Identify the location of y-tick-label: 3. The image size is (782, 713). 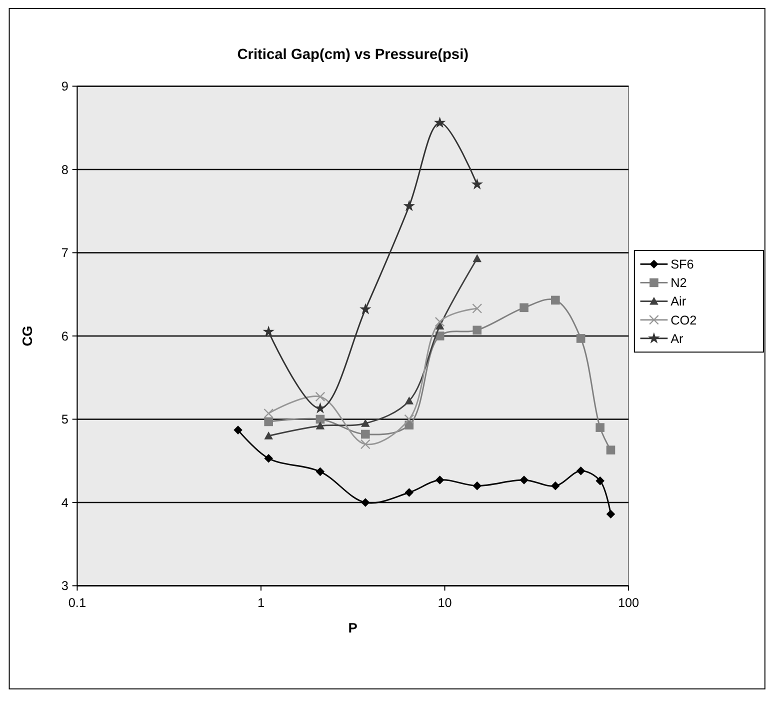
(64, 586).